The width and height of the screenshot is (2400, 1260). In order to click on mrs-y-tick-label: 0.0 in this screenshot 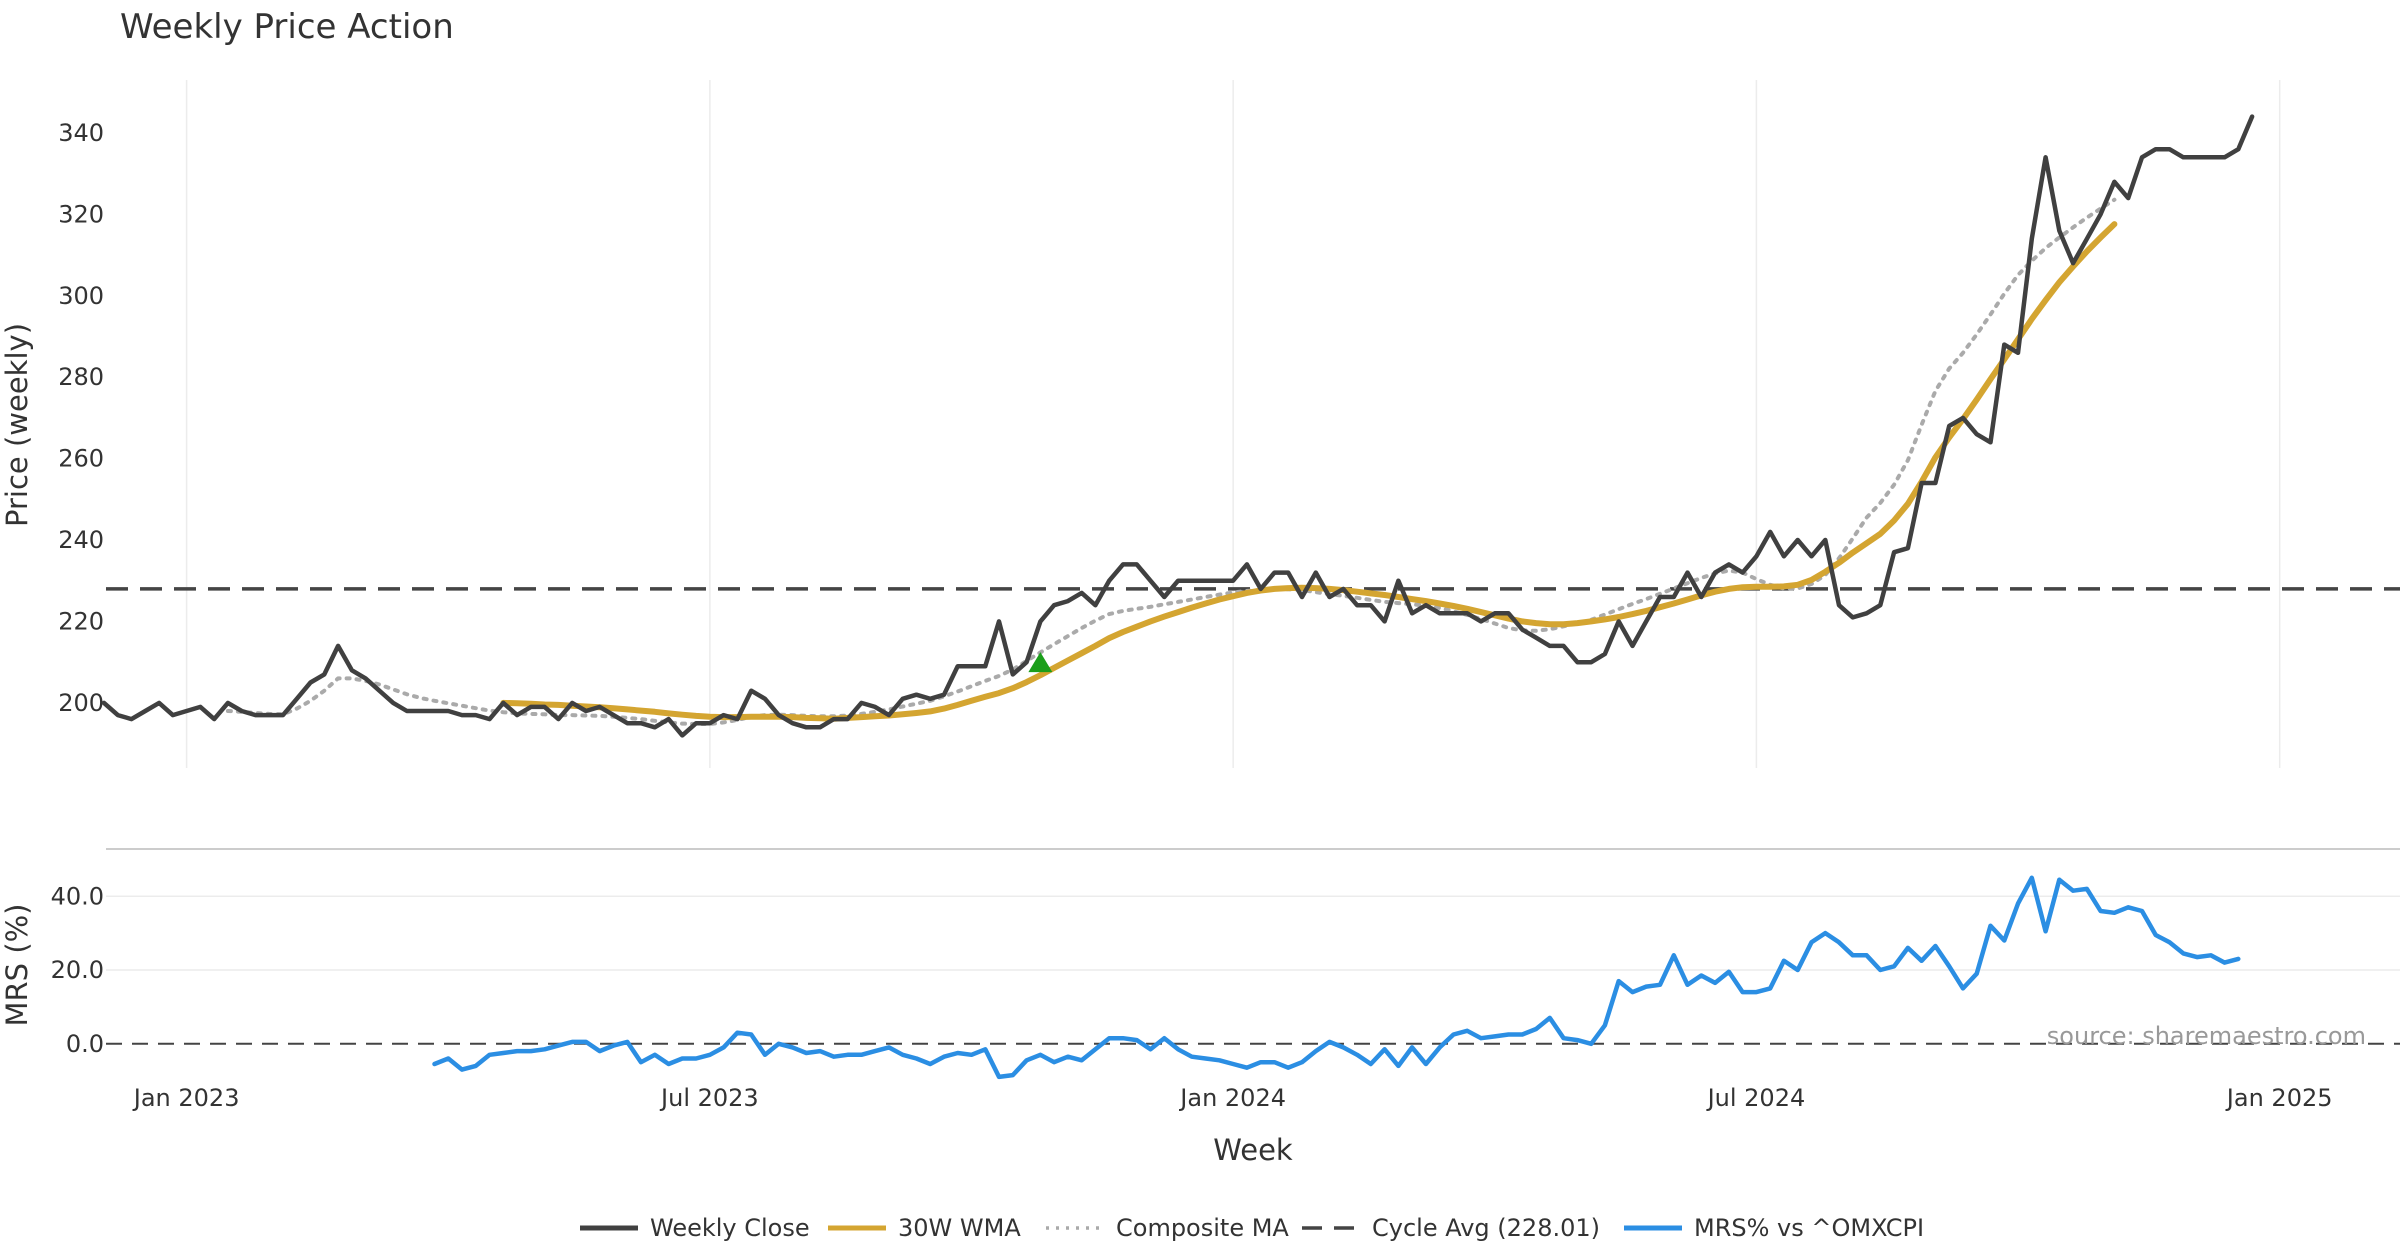, I will do `click(85, 1044)`.